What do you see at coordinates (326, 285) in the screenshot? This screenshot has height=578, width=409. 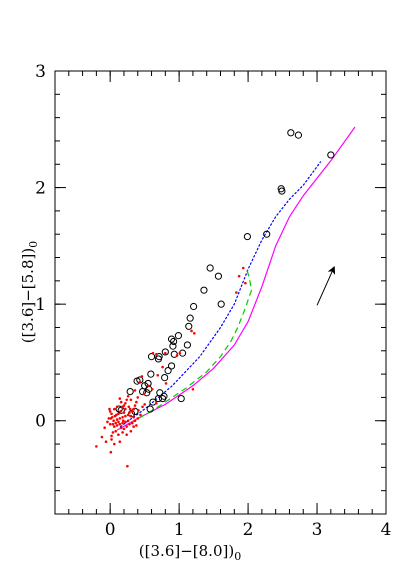 I see `reddening-arrow` at bounding box center [326, 285].